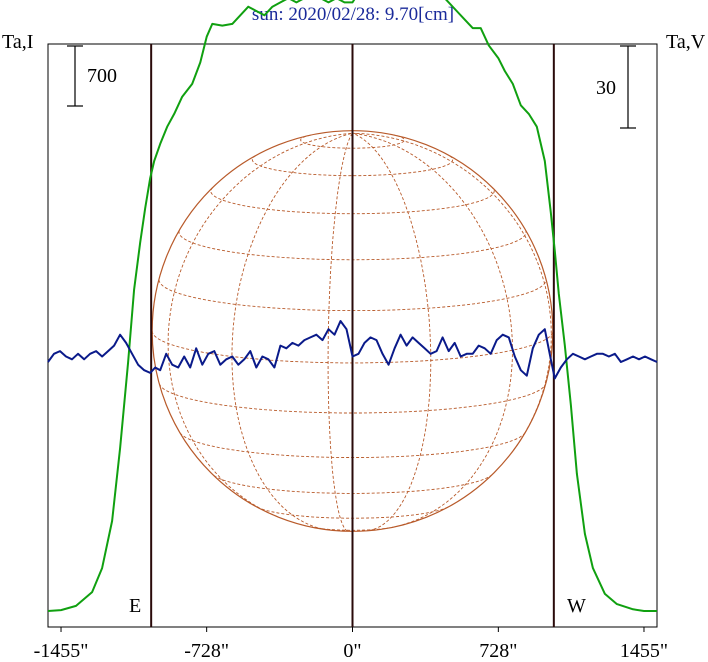 The height and width of the screenshot is (662, 708). Describe the element at coordinates (686, 42) in the screenshot. I see `right-axis-label: Ta,V` at that location.